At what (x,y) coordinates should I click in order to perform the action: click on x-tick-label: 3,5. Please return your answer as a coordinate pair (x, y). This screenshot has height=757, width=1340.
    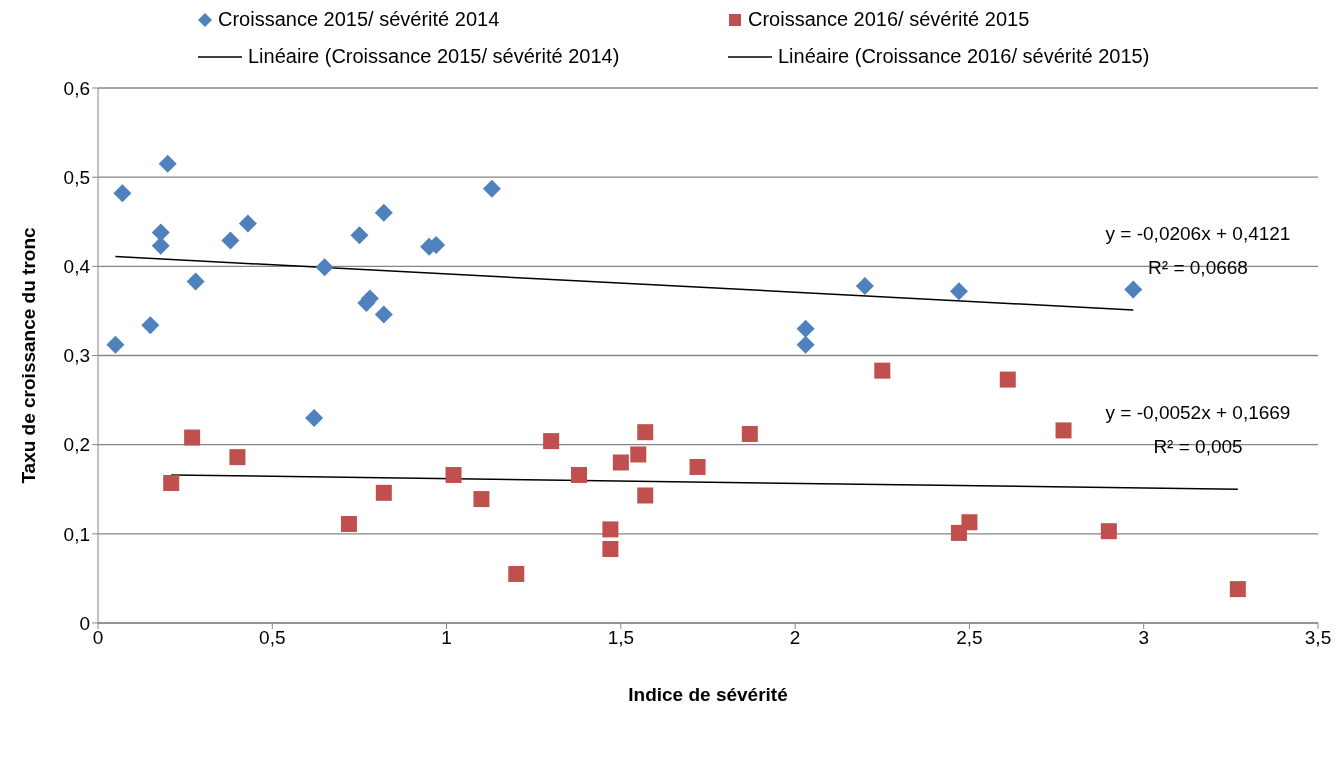
    Looking at the image, I should click on (1318, 638).